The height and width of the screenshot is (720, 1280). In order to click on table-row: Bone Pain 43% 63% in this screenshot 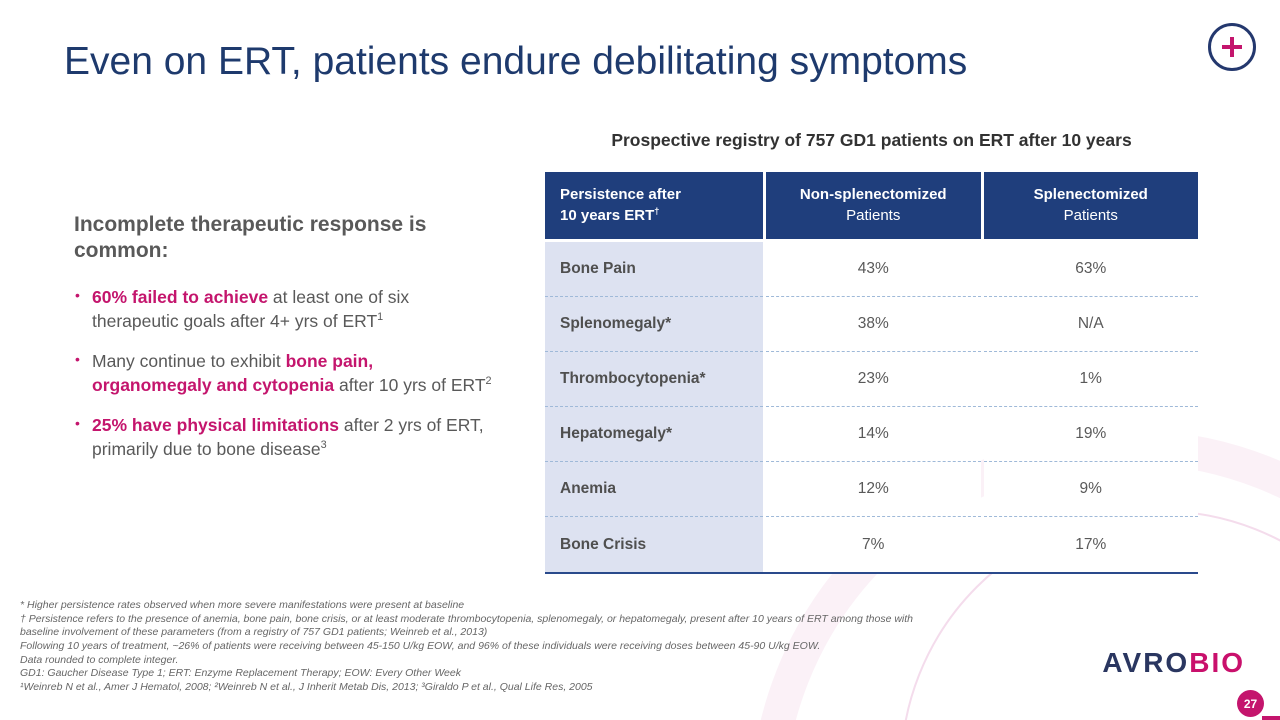, I will do `click(871, 269)`.